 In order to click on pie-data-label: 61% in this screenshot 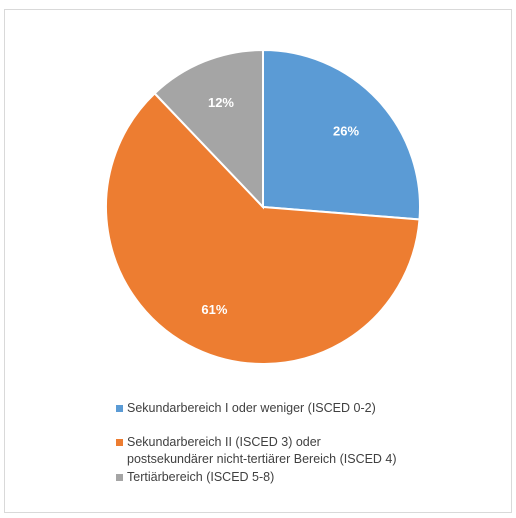, I will do `click(214, 309)`.